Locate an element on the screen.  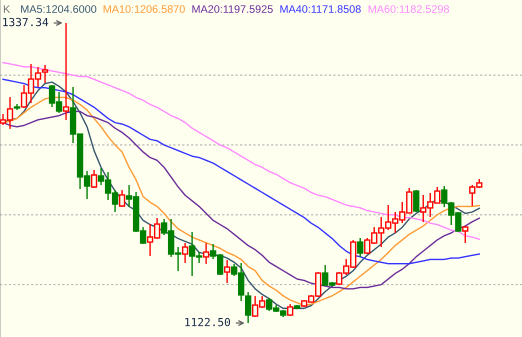
annotation: 1122.50 is located at coordinates (207, 322).